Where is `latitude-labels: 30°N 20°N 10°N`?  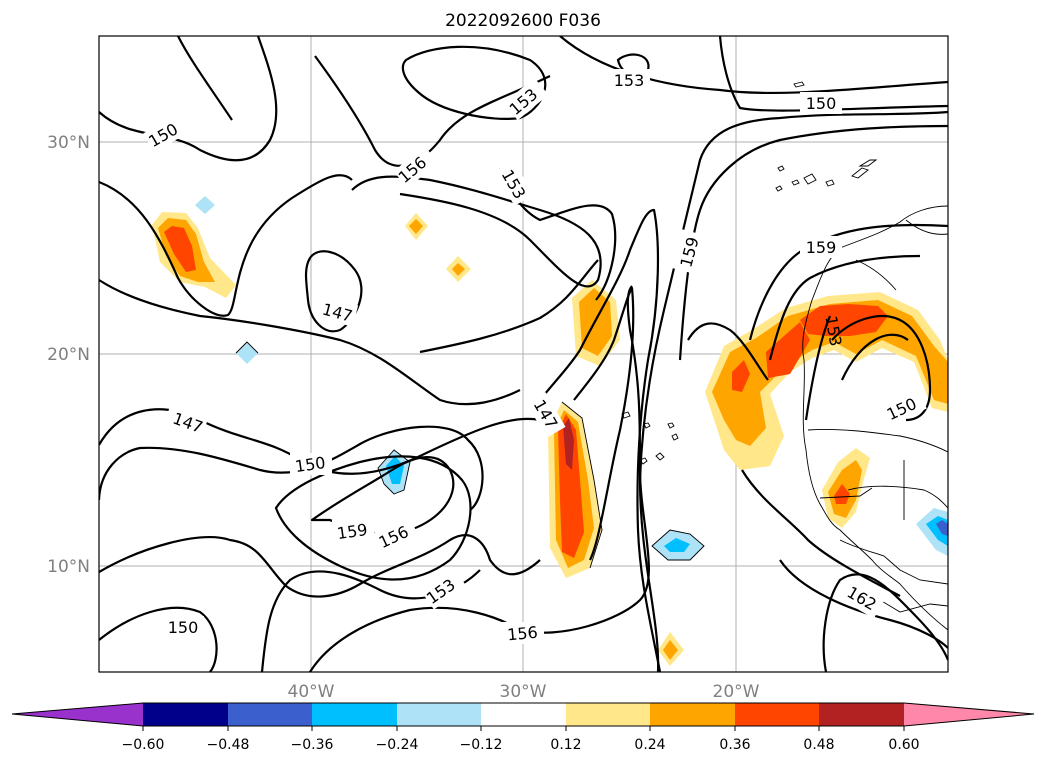
latitude-labels: 30°N 20°N 10°N is located at coordinates (68, 355).